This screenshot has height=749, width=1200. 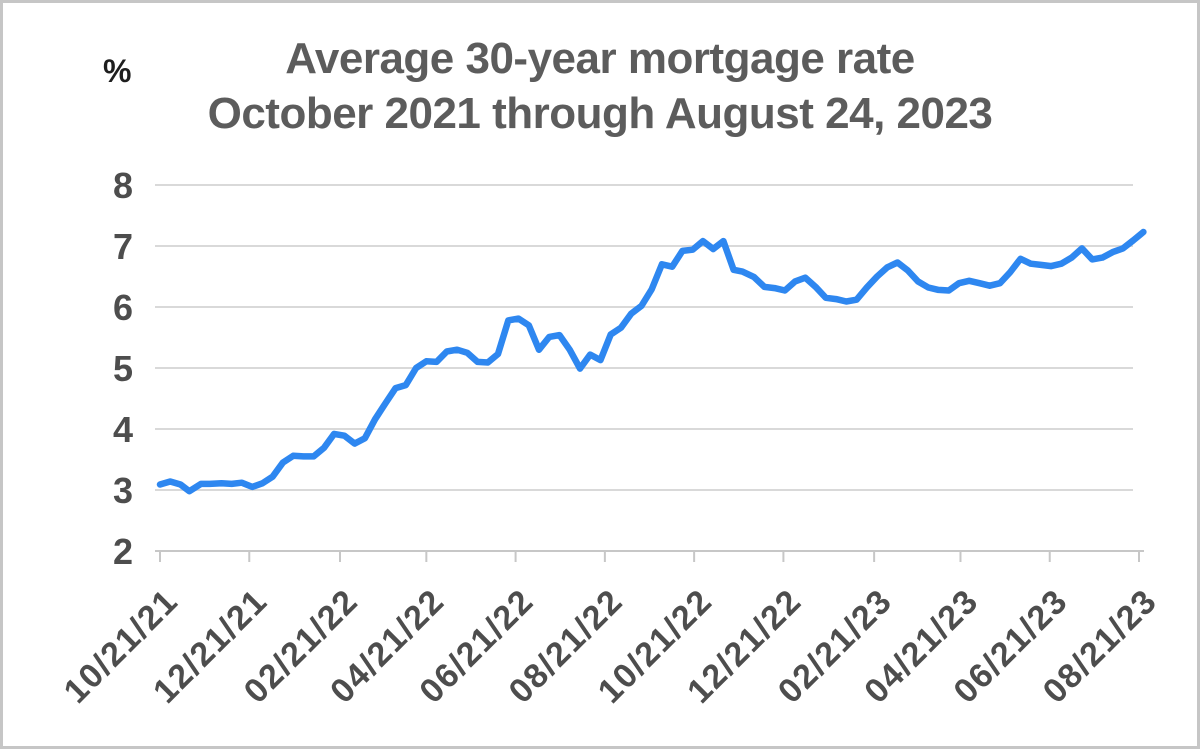 I want to click on y-axis-unit-label: %, so click(x=117, y=71).